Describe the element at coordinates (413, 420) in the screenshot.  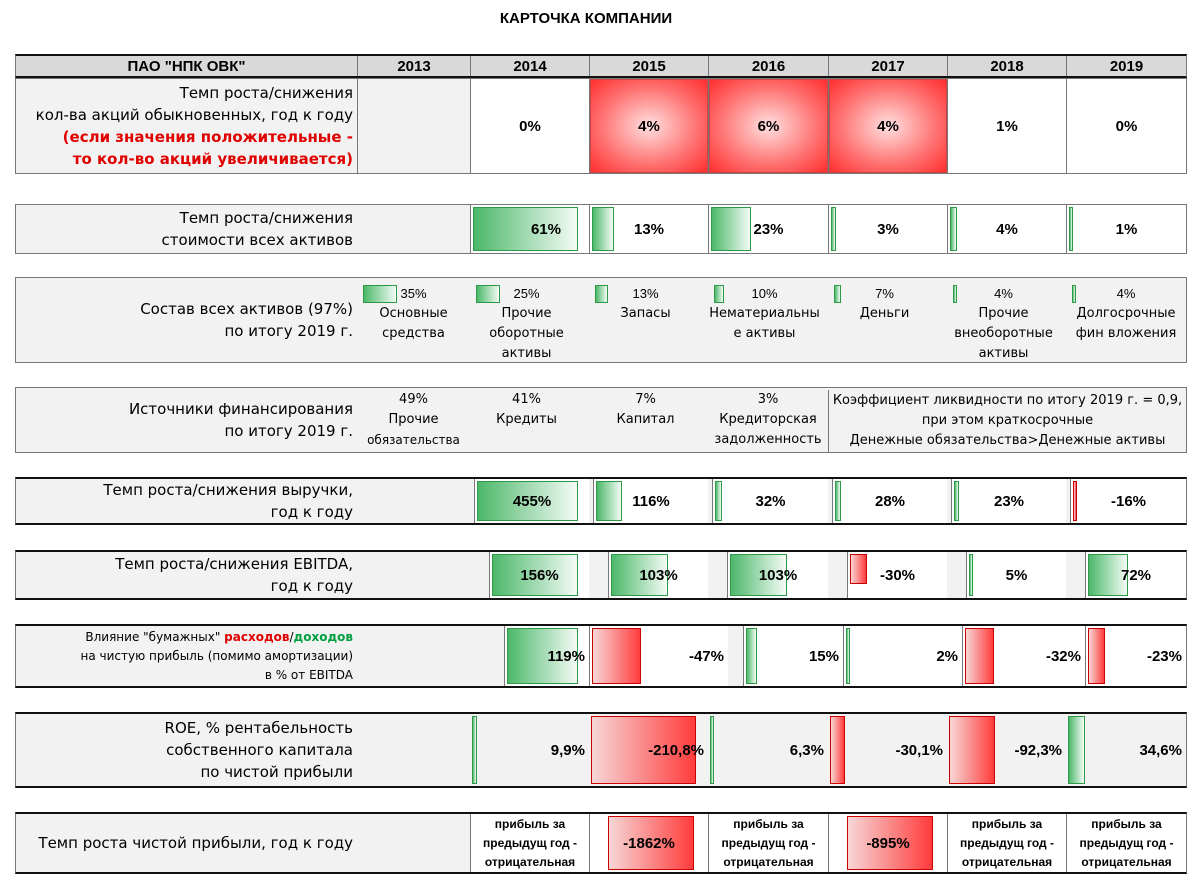
I see `funding-item: 49% Прочие обязательства` at that location.